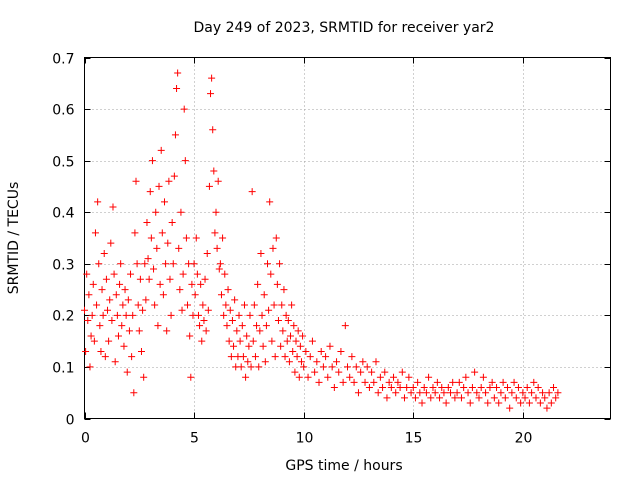  I want to click on x-tick-label: 15, so click(414, 439).